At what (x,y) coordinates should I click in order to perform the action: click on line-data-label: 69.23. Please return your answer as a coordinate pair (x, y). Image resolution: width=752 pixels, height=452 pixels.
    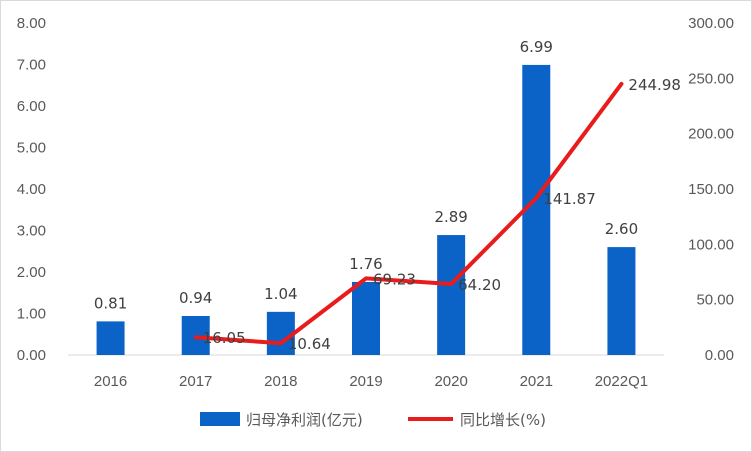
    Looking at the image, I should click on (394, 279).